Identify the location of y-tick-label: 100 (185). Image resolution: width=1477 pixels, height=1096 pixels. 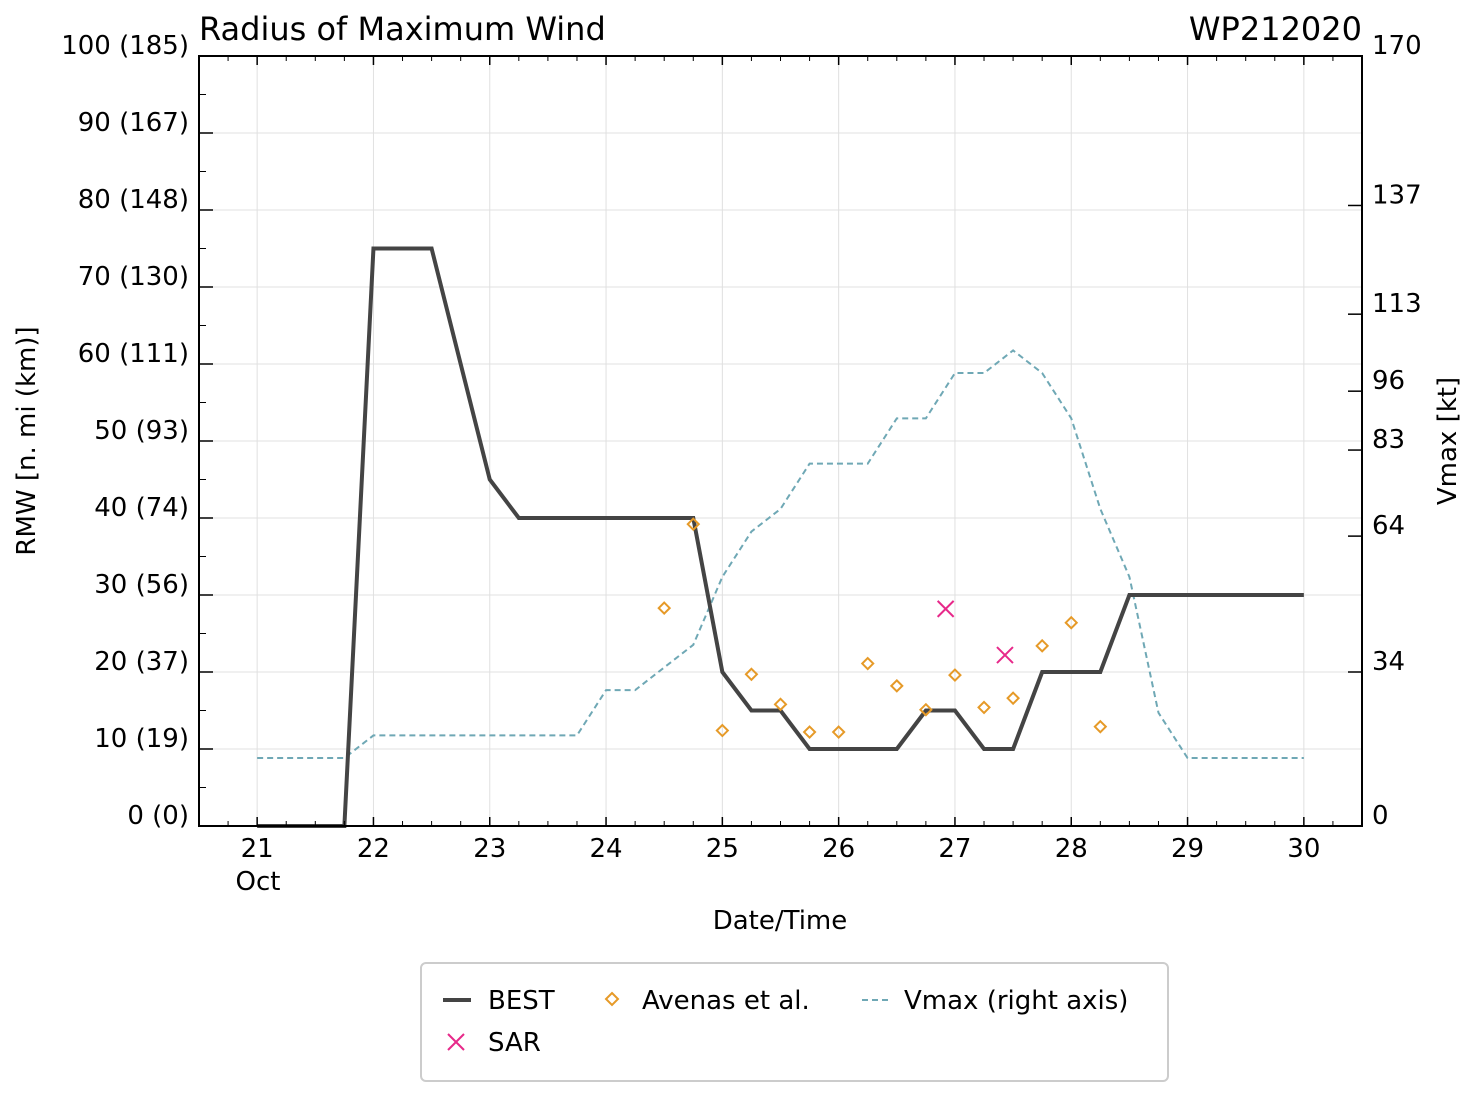
(125, 46).